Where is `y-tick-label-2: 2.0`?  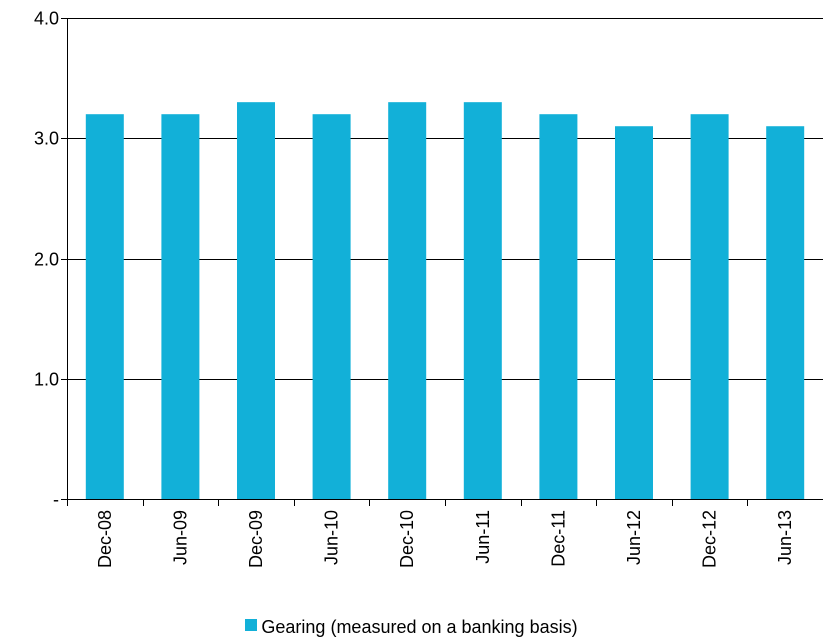
y-tick-label-2: 2.0 is located at coordinates (46, 260).